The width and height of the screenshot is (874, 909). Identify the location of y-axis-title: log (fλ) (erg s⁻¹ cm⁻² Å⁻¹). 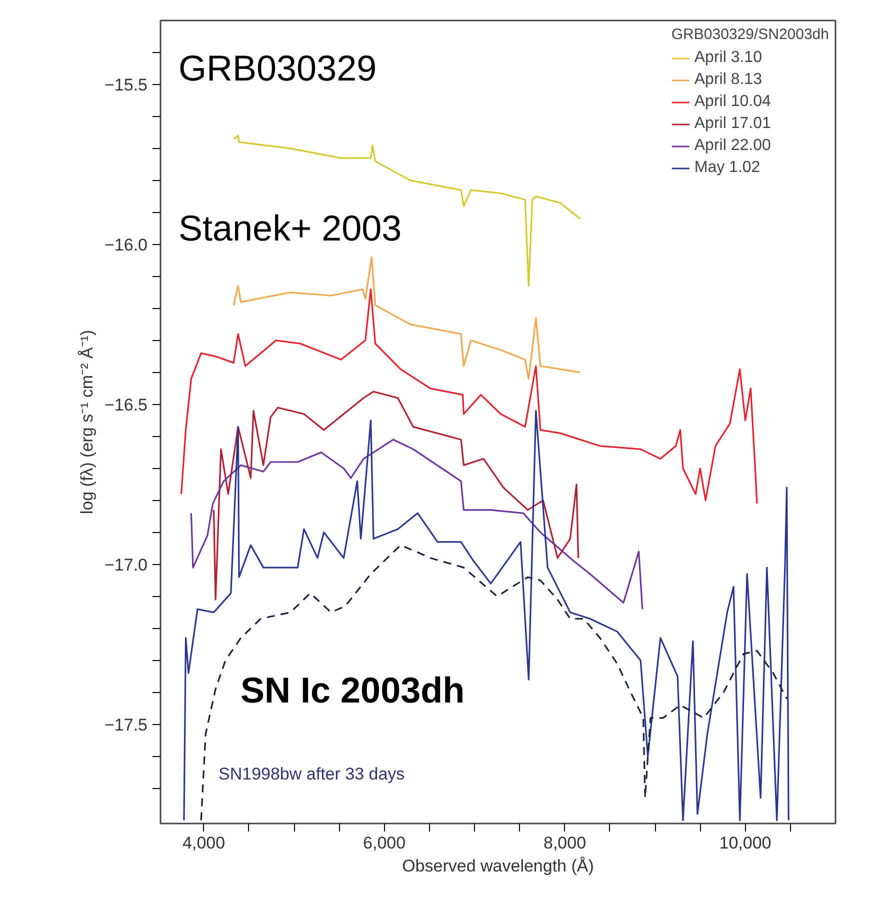
(86, 422).